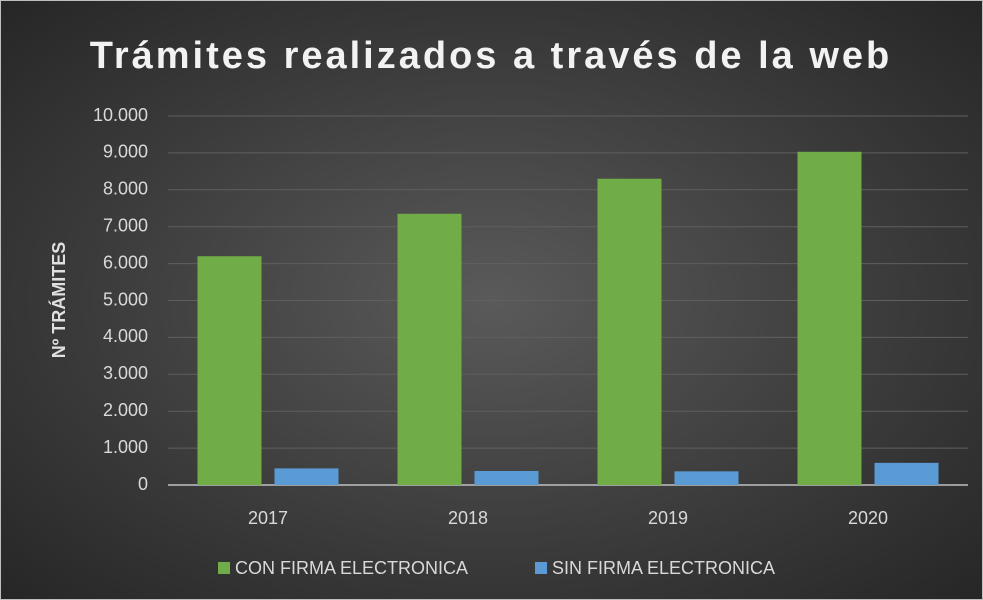 The height and width of the screenshot is (600, 983). I want to click on x-tick-label: 2018, so click(468, 518).